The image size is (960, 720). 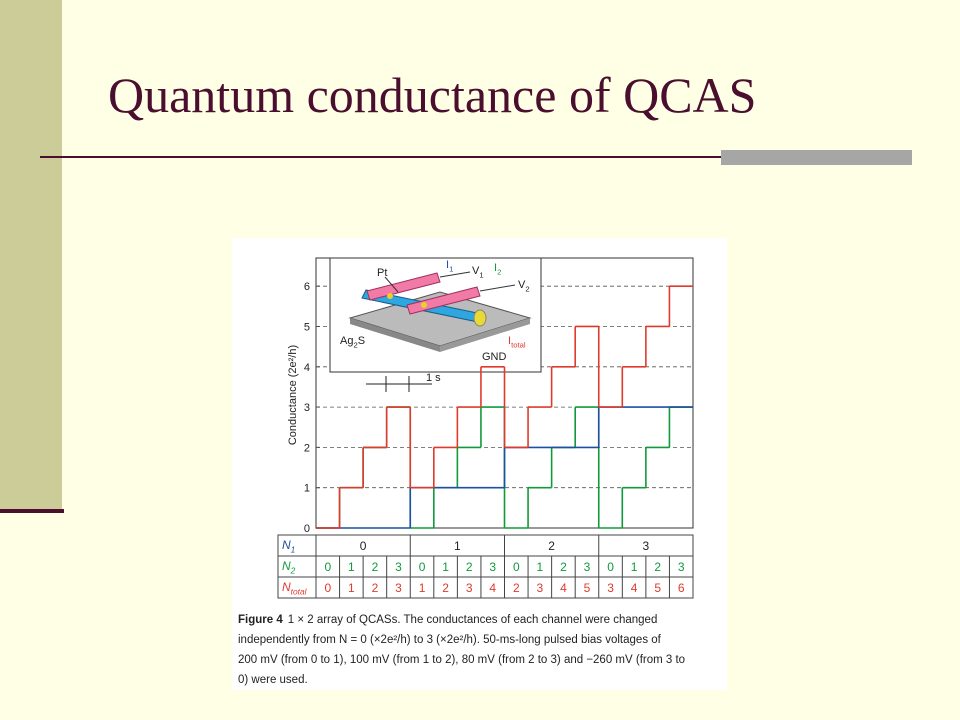 I want to click on label-i2-main: I, so click(x=495, y=268).